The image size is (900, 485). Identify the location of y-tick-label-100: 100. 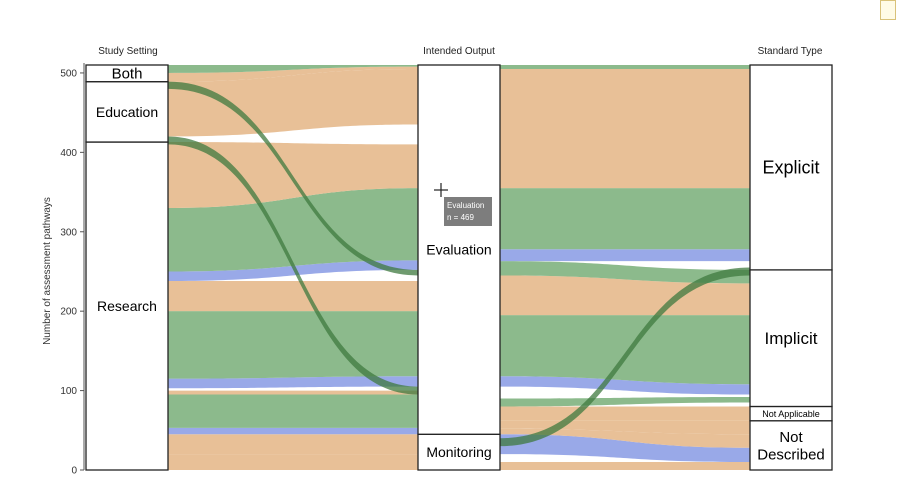
(68, 391).